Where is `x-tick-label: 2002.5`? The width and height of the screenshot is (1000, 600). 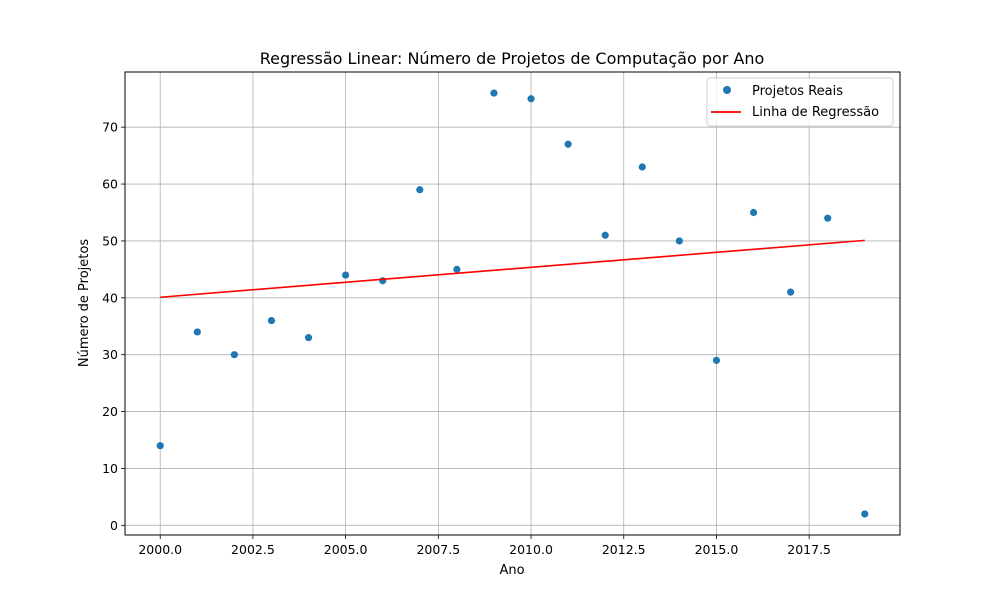 x-tick-label: 2002.5 is located at coordinates (253, 549).